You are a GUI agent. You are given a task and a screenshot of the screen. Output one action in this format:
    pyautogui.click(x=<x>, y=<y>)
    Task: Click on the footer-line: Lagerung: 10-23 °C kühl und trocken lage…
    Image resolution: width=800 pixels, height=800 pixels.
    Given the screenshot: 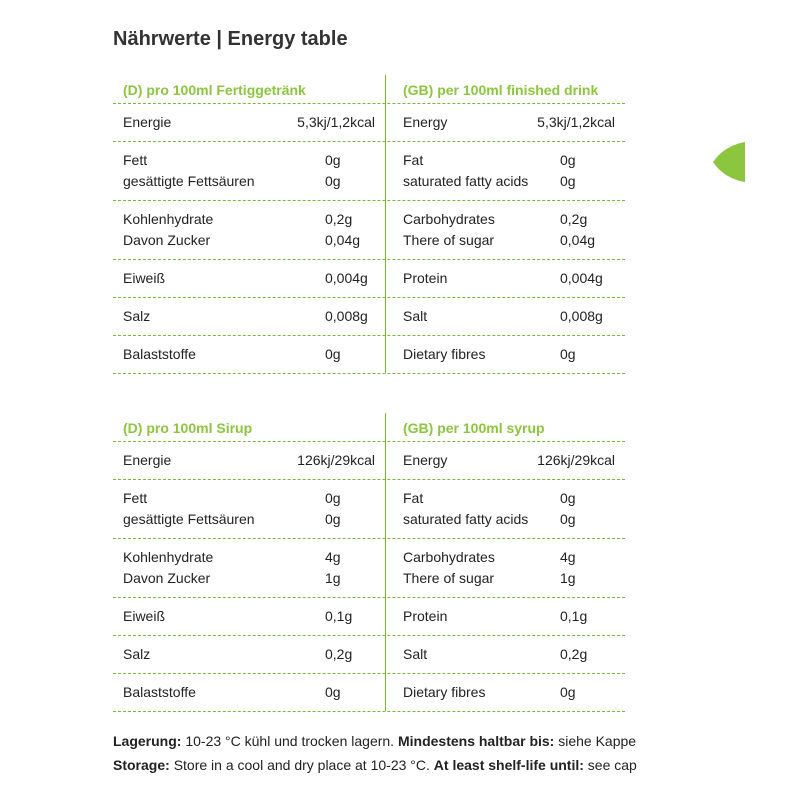 What is the action you would take?
    pyautogui.click(x=374, y=741)
    